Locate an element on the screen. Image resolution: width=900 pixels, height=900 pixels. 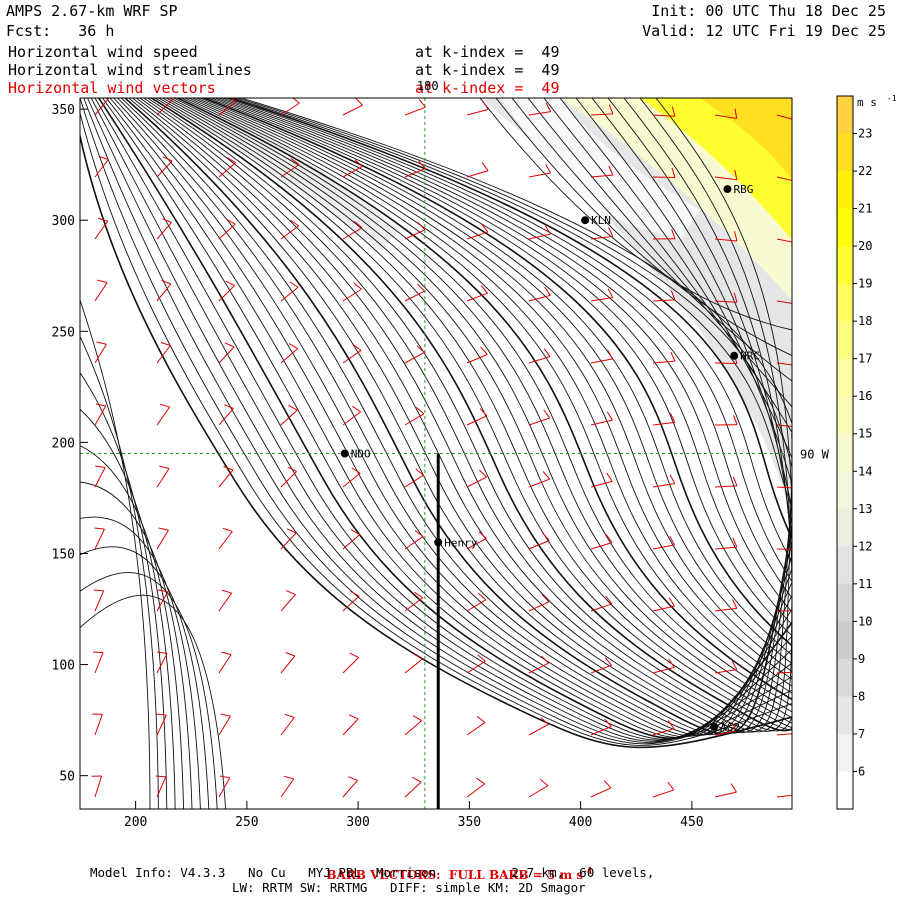
x-tick-label: 200 is located at coordinates (135, 822).